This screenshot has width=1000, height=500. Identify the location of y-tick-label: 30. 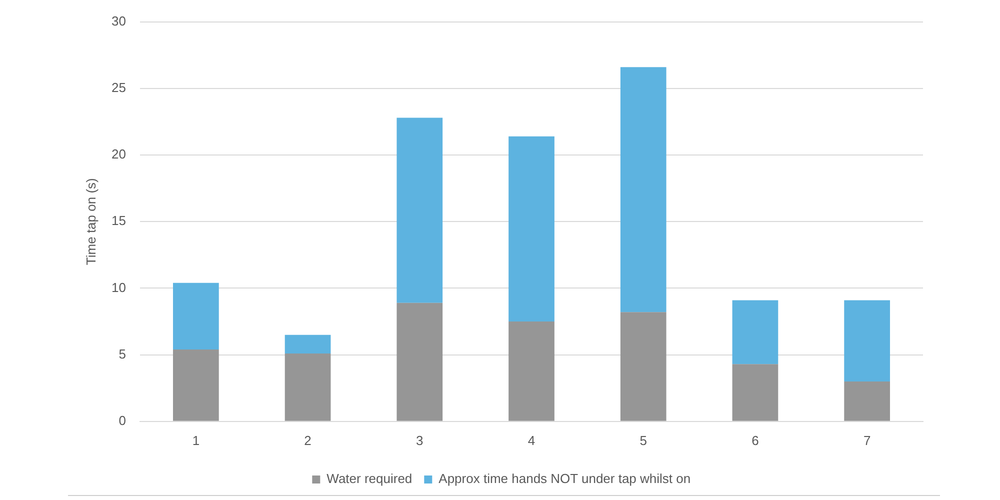
(119, 20).